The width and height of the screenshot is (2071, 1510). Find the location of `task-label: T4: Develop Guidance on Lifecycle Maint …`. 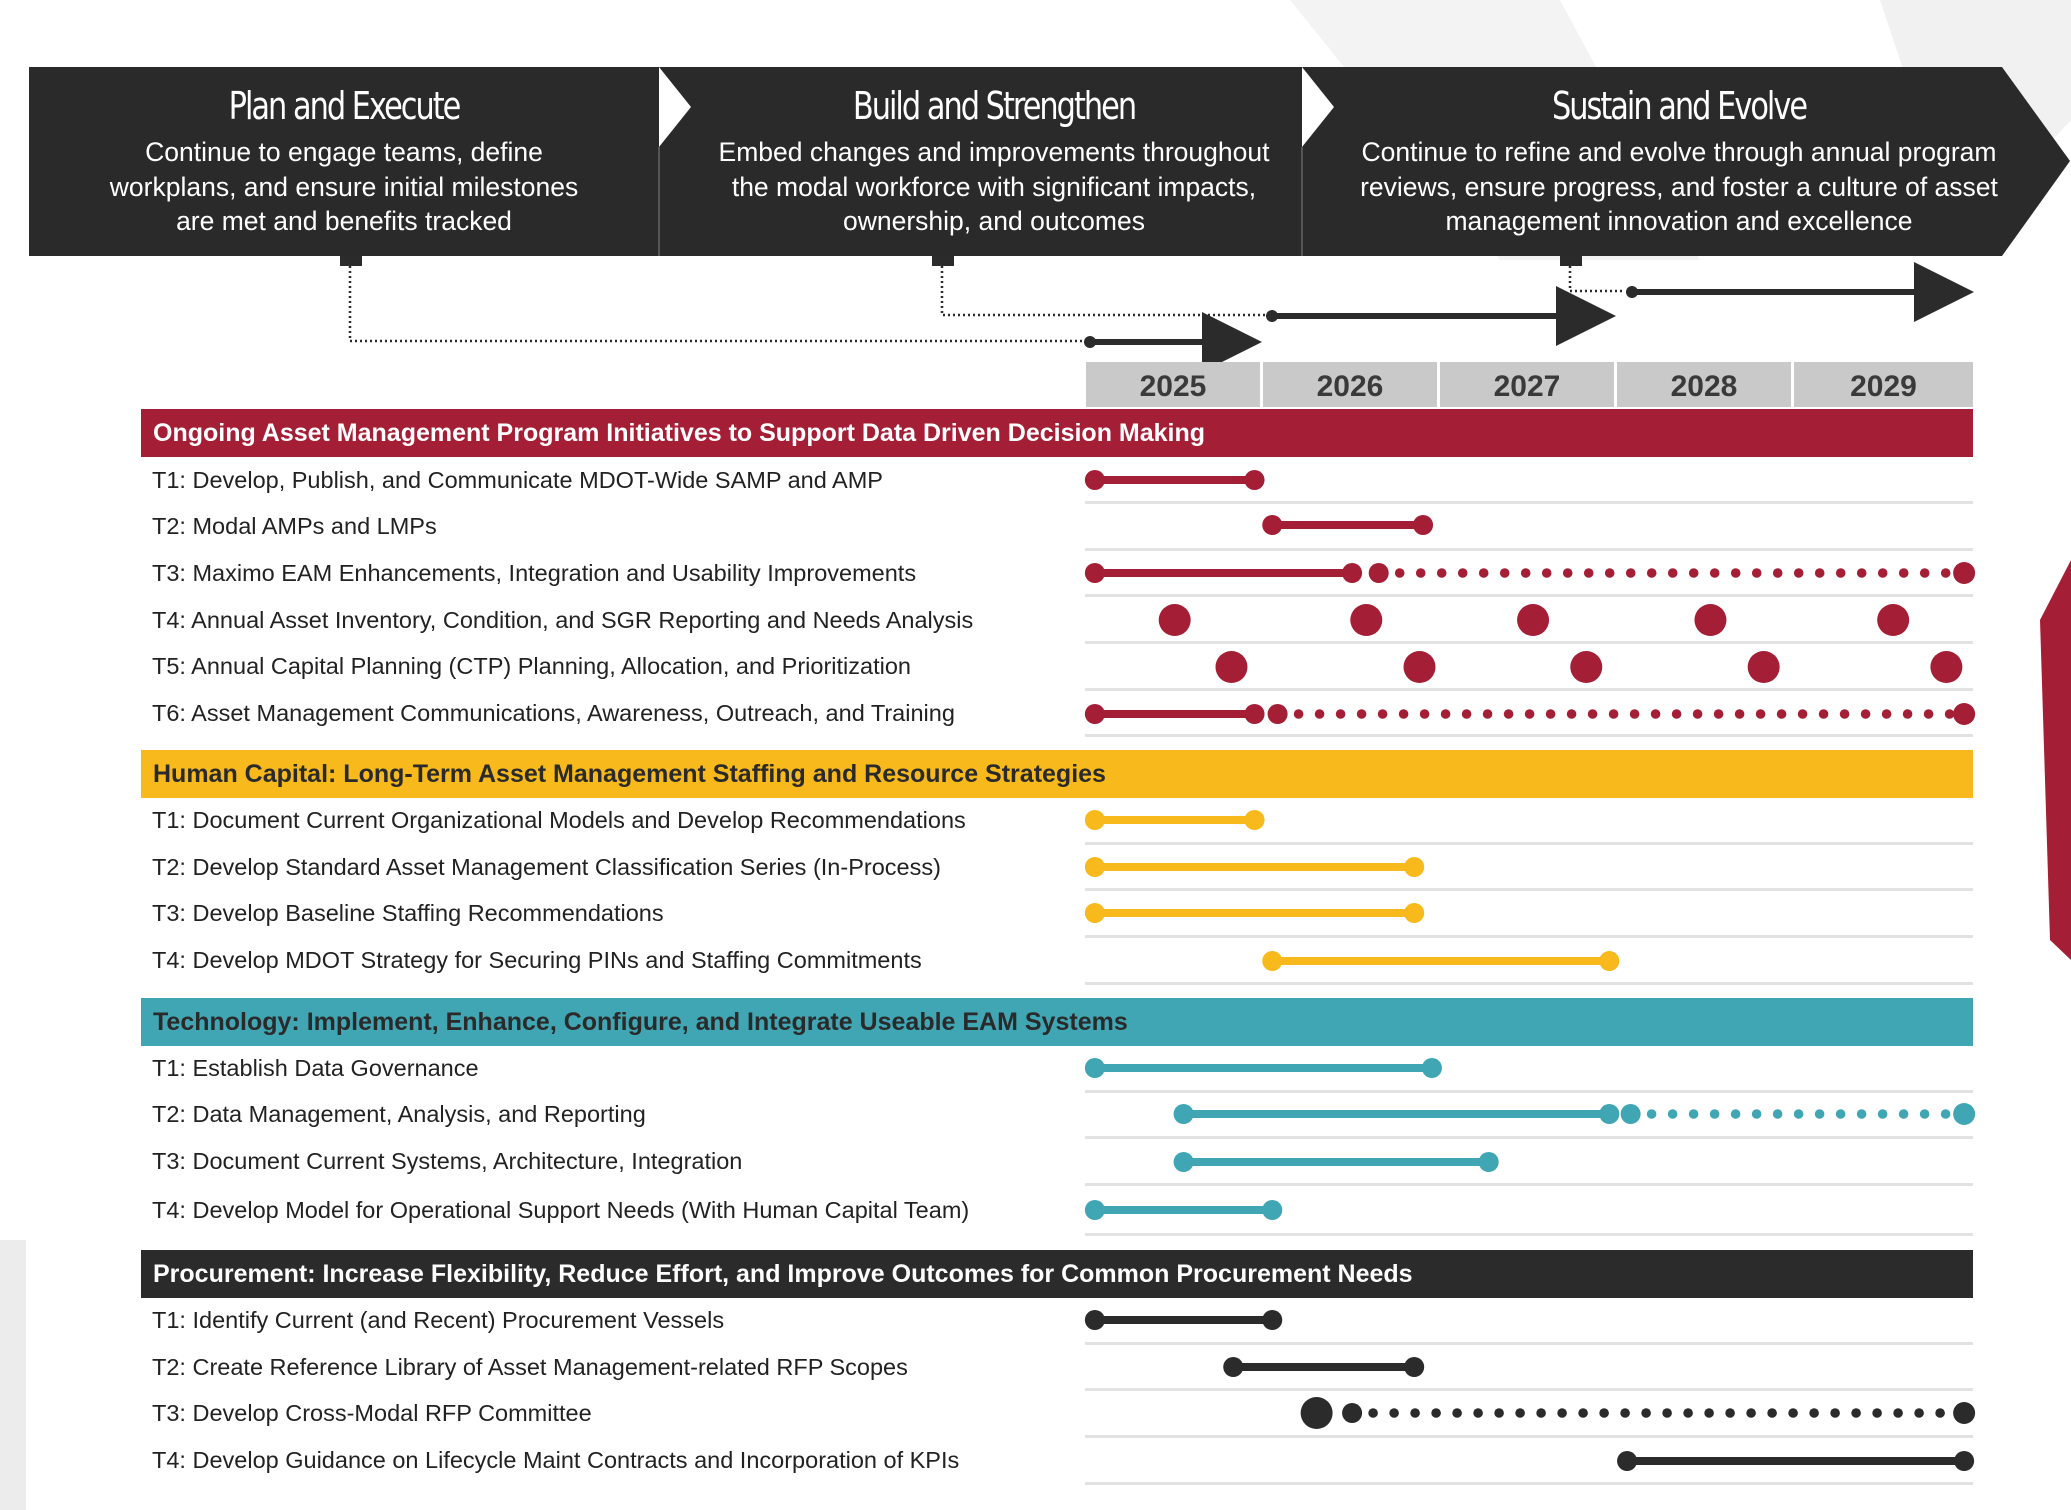

task-label: T4: Develop Guidance on Lifecycle Maint … is located at coordinates (556, 1460).